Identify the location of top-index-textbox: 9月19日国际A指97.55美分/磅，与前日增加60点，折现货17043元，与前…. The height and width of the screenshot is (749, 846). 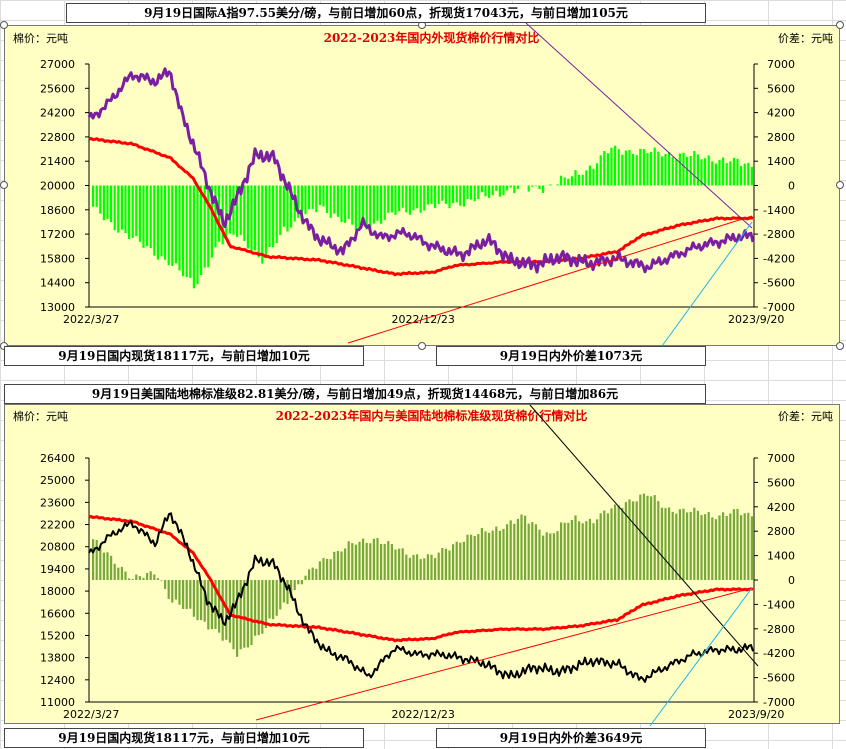
(386, 13).